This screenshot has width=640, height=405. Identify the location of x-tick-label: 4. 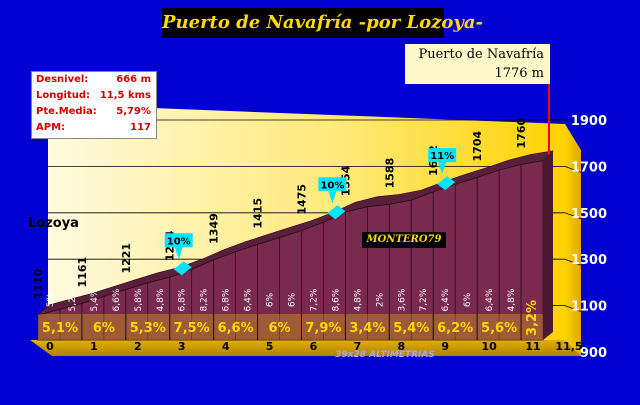
(226, 346).